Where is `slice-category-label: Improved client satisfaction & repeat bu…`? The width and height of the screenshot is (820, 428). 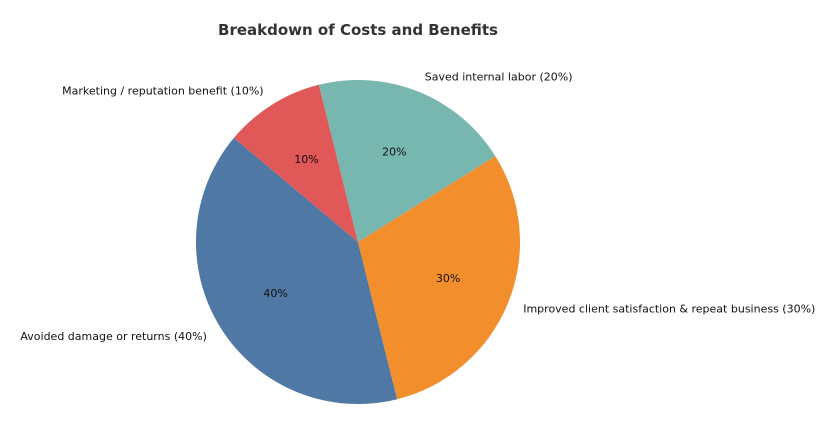 slice-category-label: Improved client satisfaction & repeat bu… is located at coordinates (669, 308).